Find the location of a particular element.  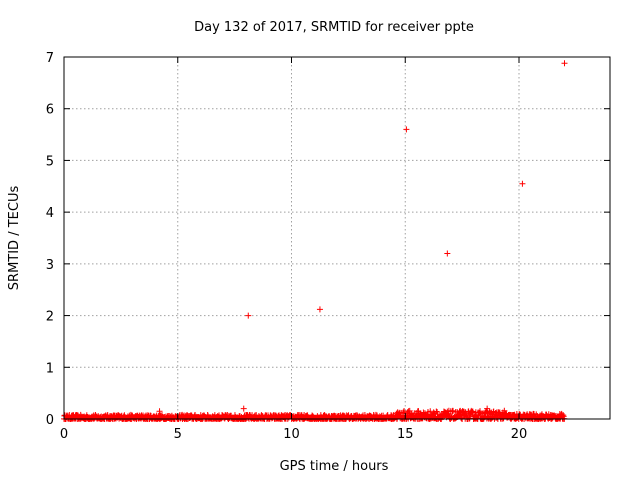

y-tick-label: 7 is located at coordinates (50, 58).